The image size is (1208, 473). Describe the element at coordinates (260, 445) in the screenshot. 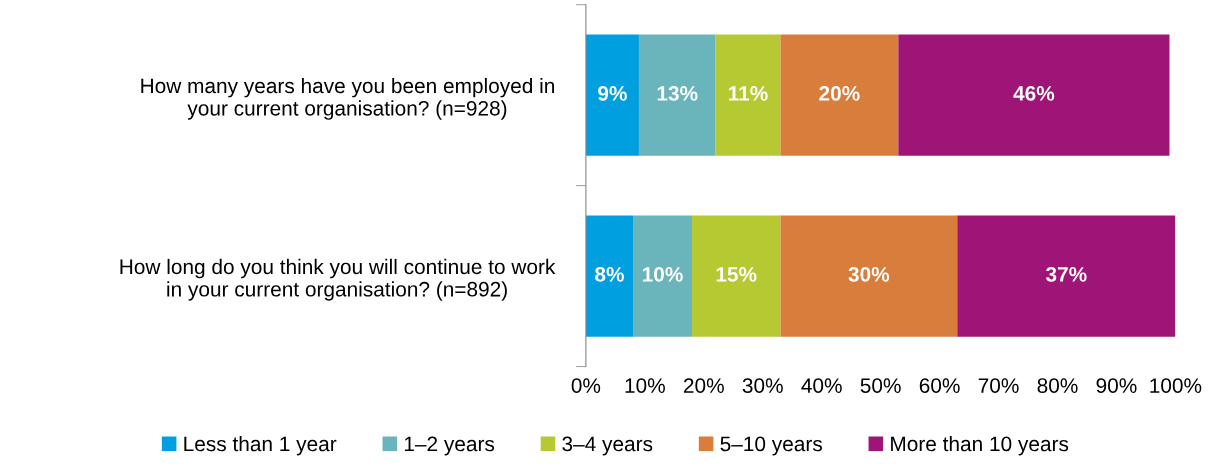

I see `legend-label: Less than 1 year` at that location.